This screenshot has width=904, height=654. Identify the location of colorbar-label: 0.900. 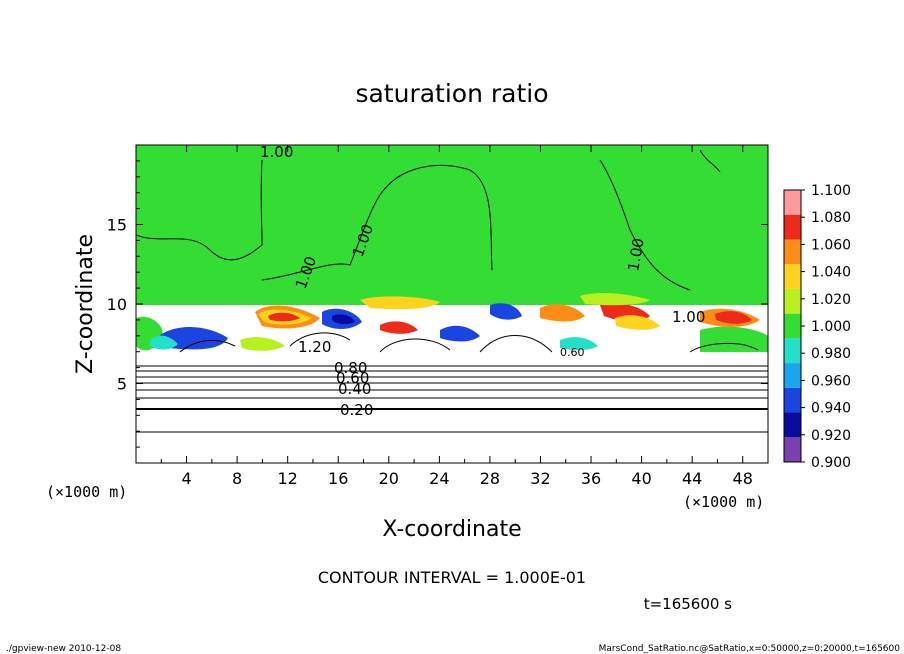
(831, 463).